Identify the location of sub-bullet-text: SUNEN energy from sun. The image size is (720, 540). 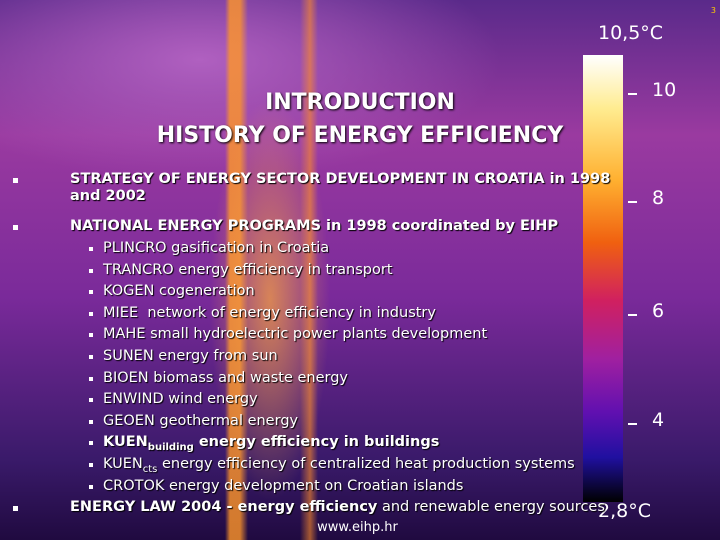
(190, 356).